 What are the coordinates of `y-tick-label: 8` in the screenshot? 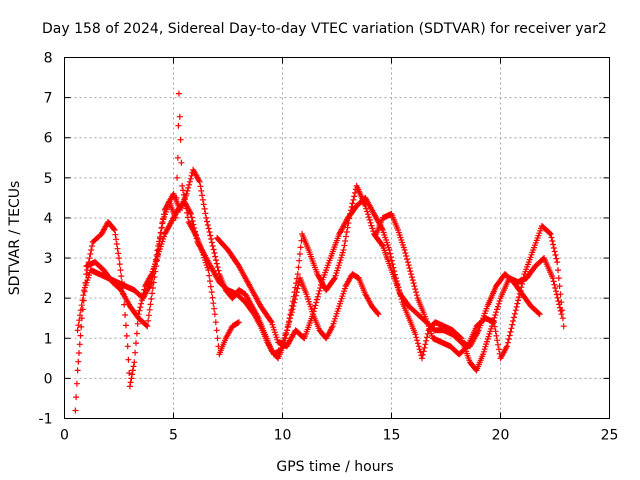 It's located at (48, 59).